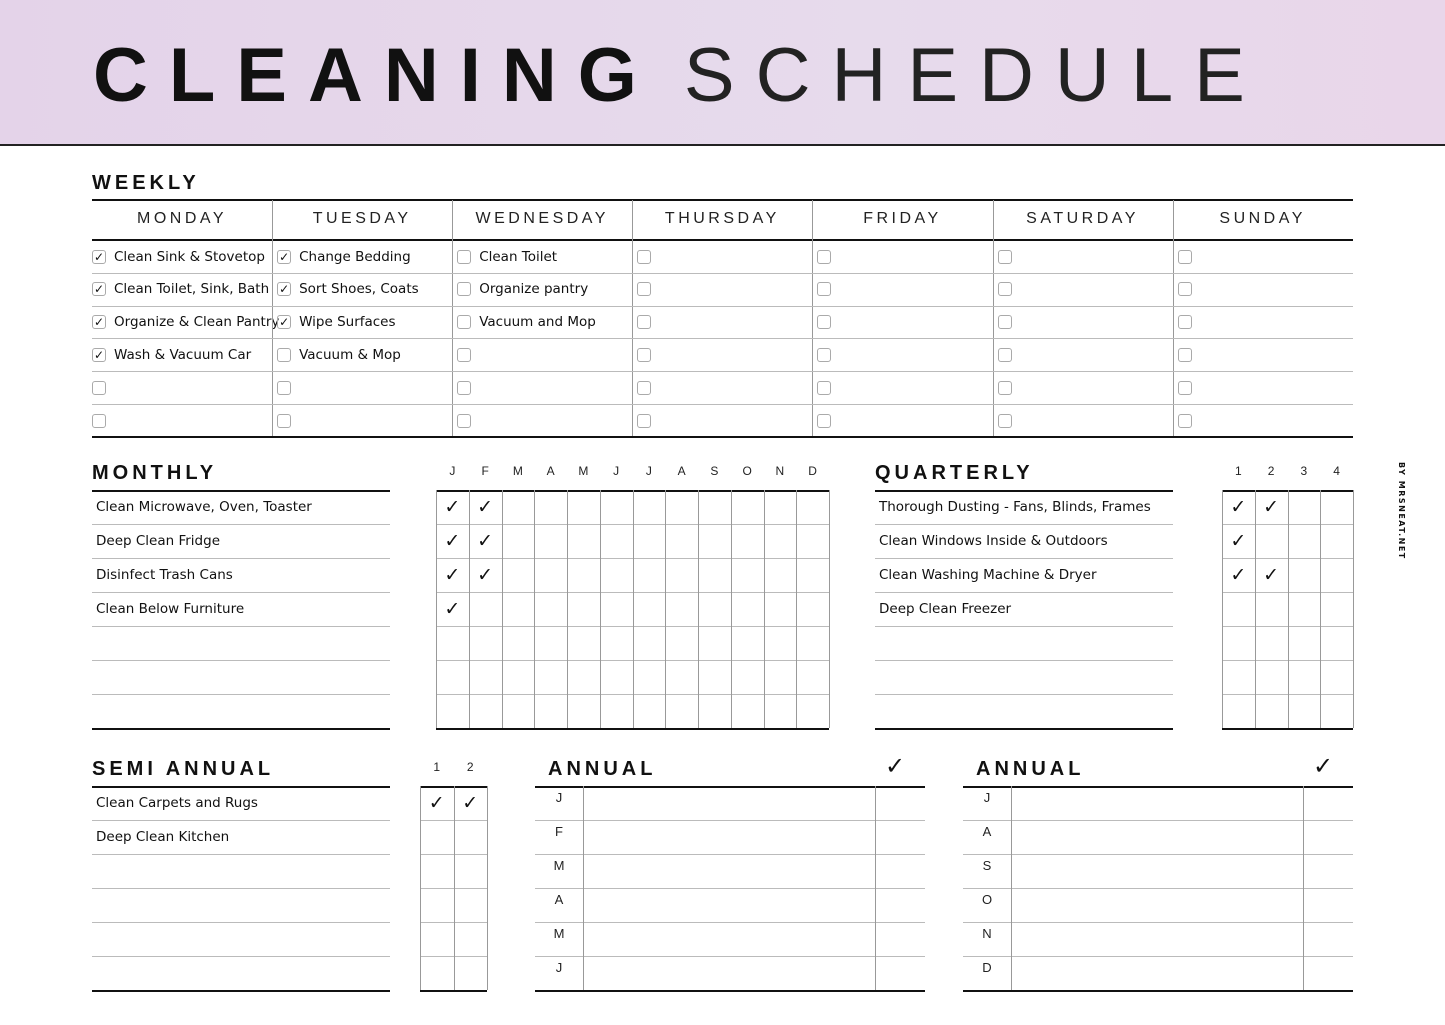  Describe the element at coordinates (544, 322) in the screenshot. I see `task-item: Vacuum and Mop` at that location.